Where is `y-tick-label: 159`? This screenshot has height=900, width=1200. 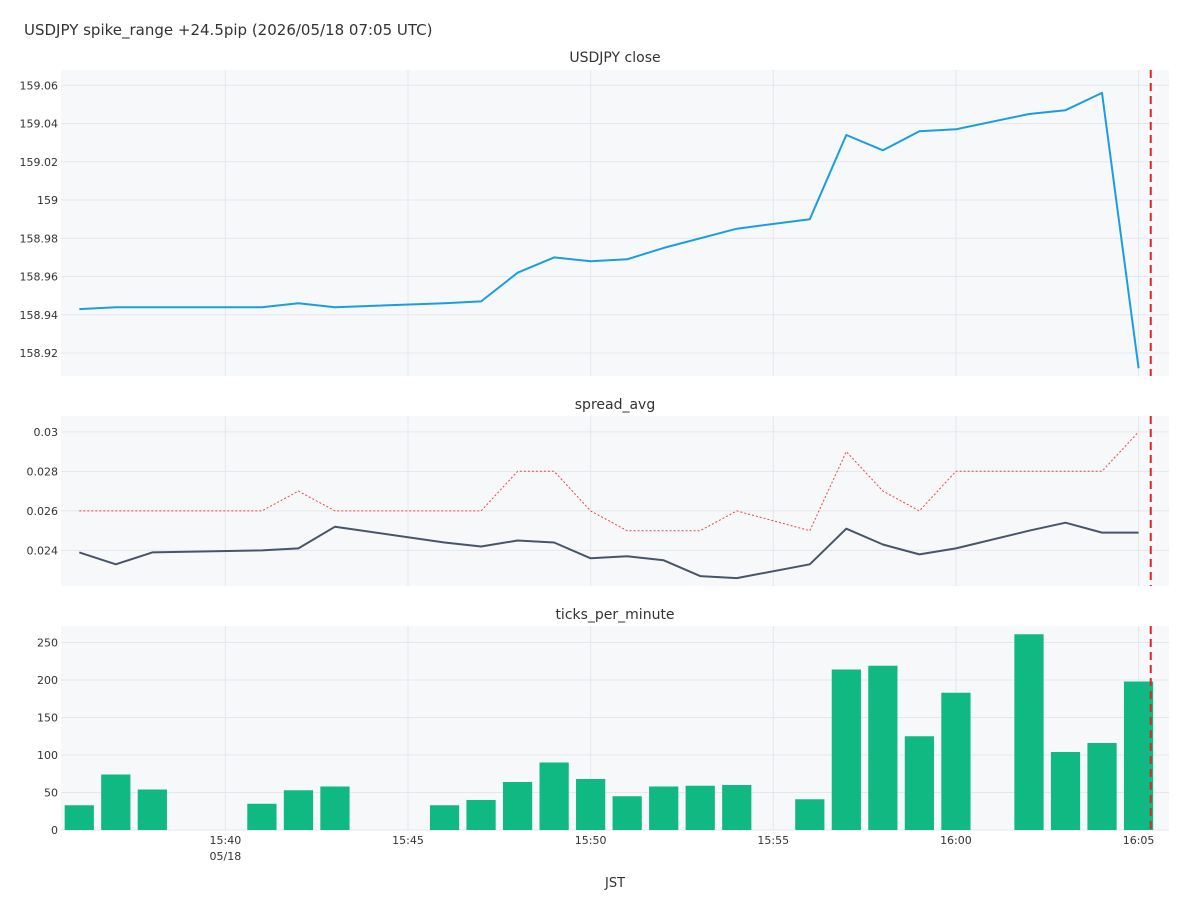 y-tick-label: 159 is located at coordinates (47, 200).